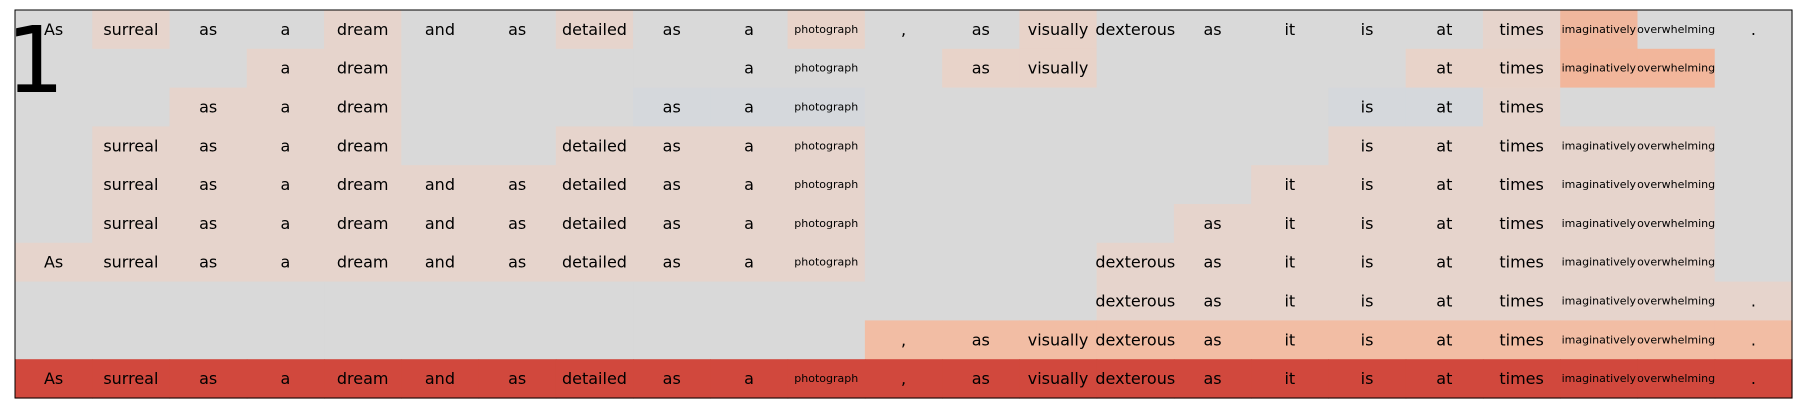 The height and width of the screenshot is (412, 1807). I want to click on token-label: As, so click(53, 378).